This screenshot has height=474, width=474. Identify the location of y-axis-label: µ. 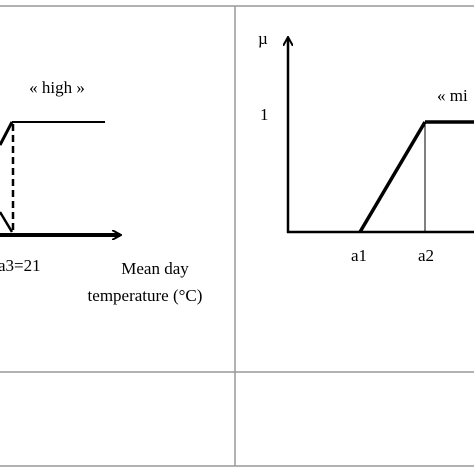
(263, 38).